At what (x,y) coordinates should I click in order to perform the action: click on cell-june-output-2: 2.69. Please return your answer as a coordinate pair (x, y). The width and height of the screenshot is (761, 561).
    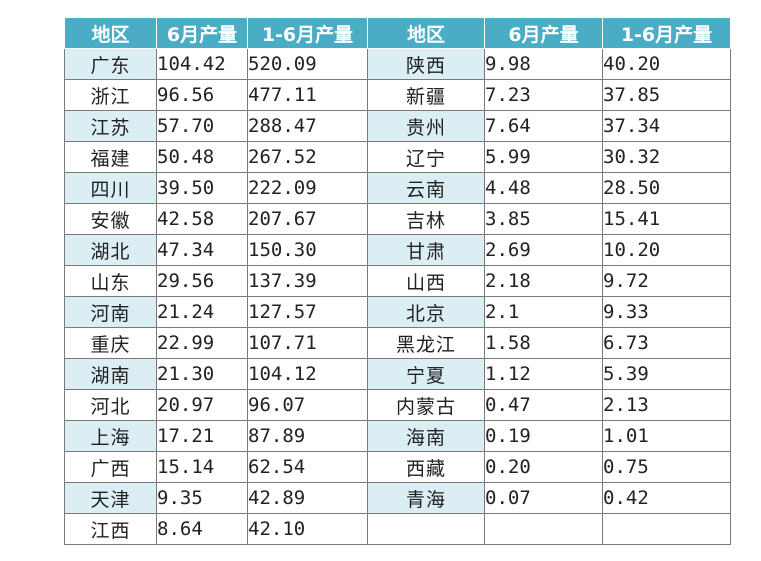
    Looking at the image, I should click on (543, 250).